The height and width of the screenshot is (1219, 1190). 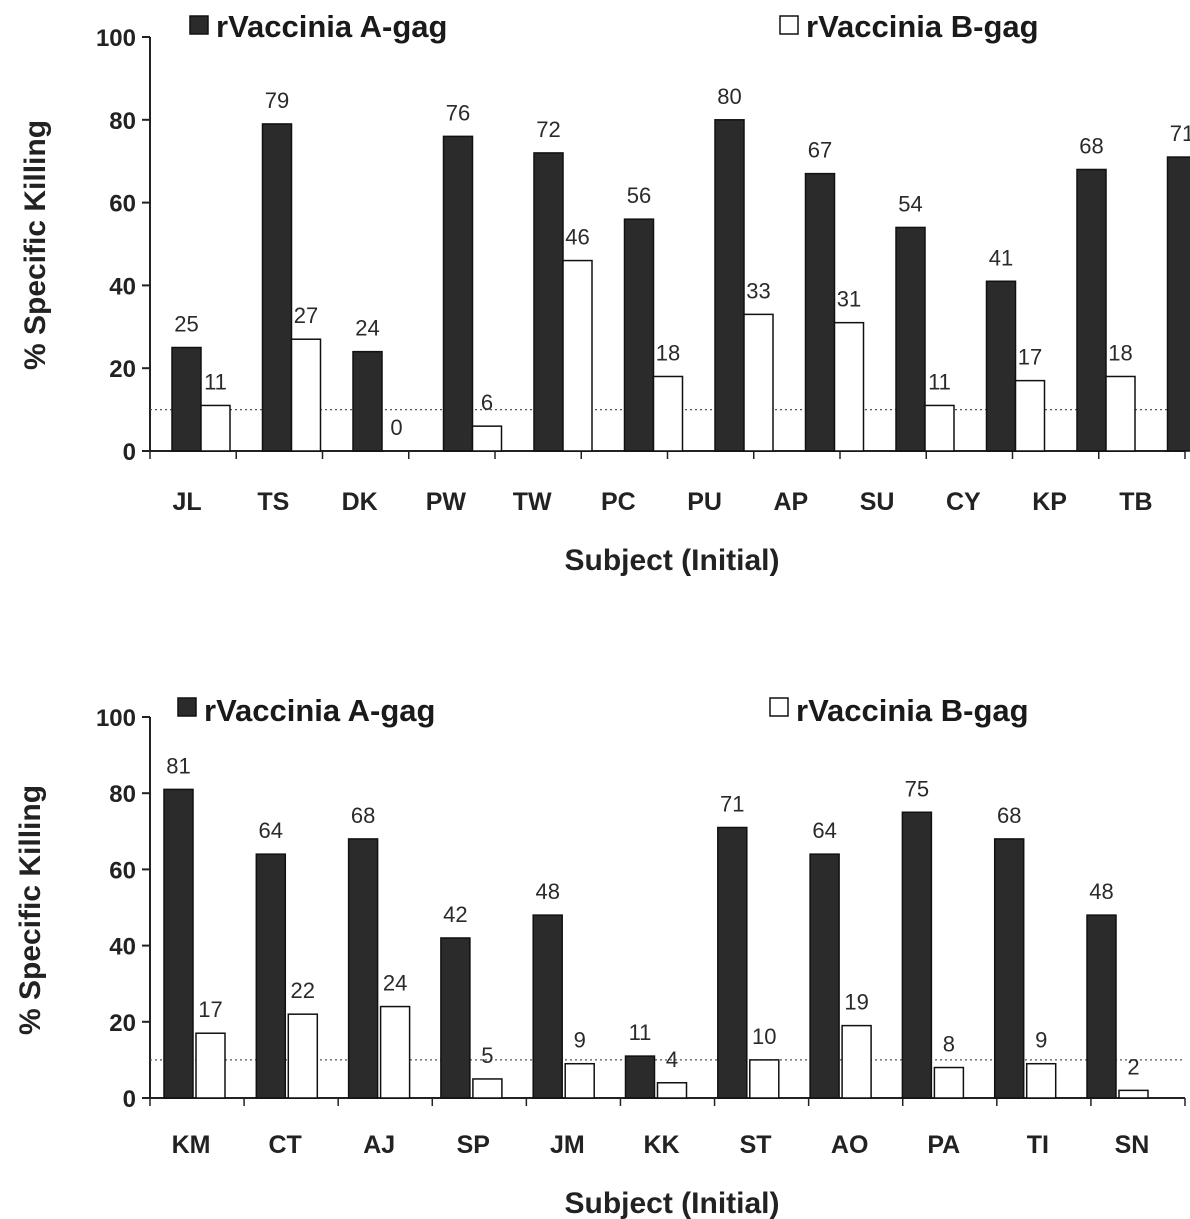 What do you see at coordinates (820, 150) in the screenshot?
I see `c0-value-label-a-AP: 67` at bounding box center [820, 150].